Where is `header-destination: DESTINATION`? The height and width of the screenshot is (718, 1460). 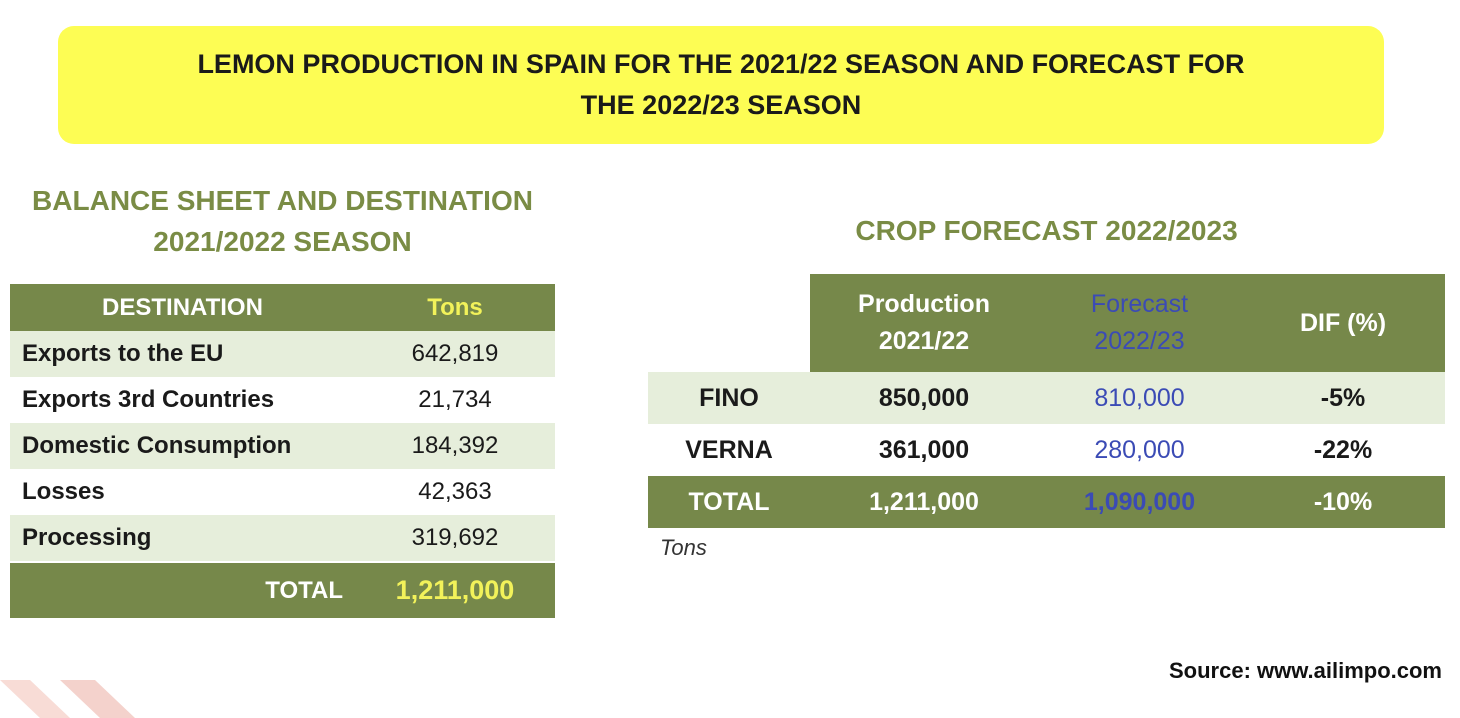
header-destination: DESTINATION is located at coordinates (182, 307).